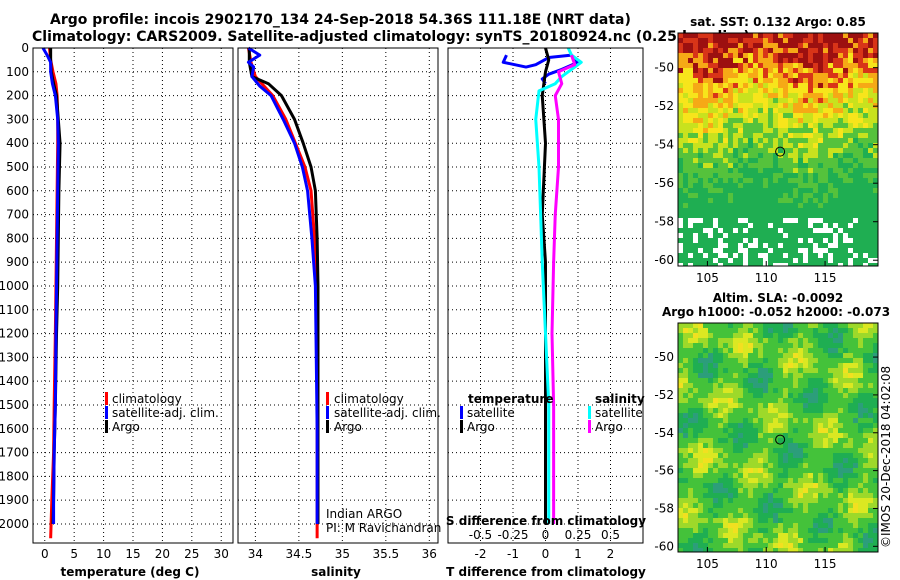  I want to click on t-difference-xlabel: T difference from climatology, so click(546, 572).